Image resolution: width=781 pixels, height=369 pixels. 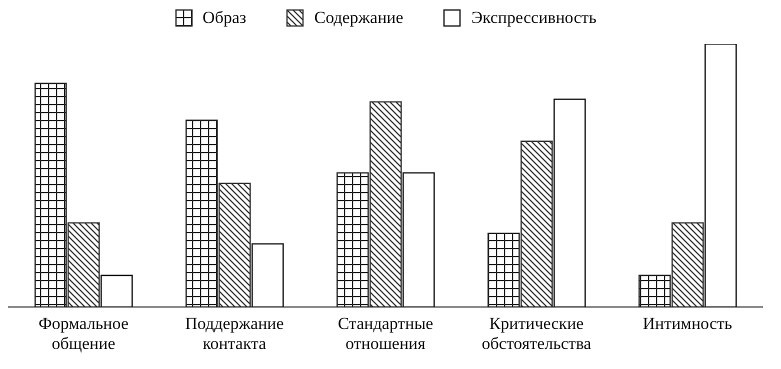 What do you see at coordinates (533, 18) in the screenshot?
I see `legend-label: Экспрессивность` at bounding box center [533, 18].